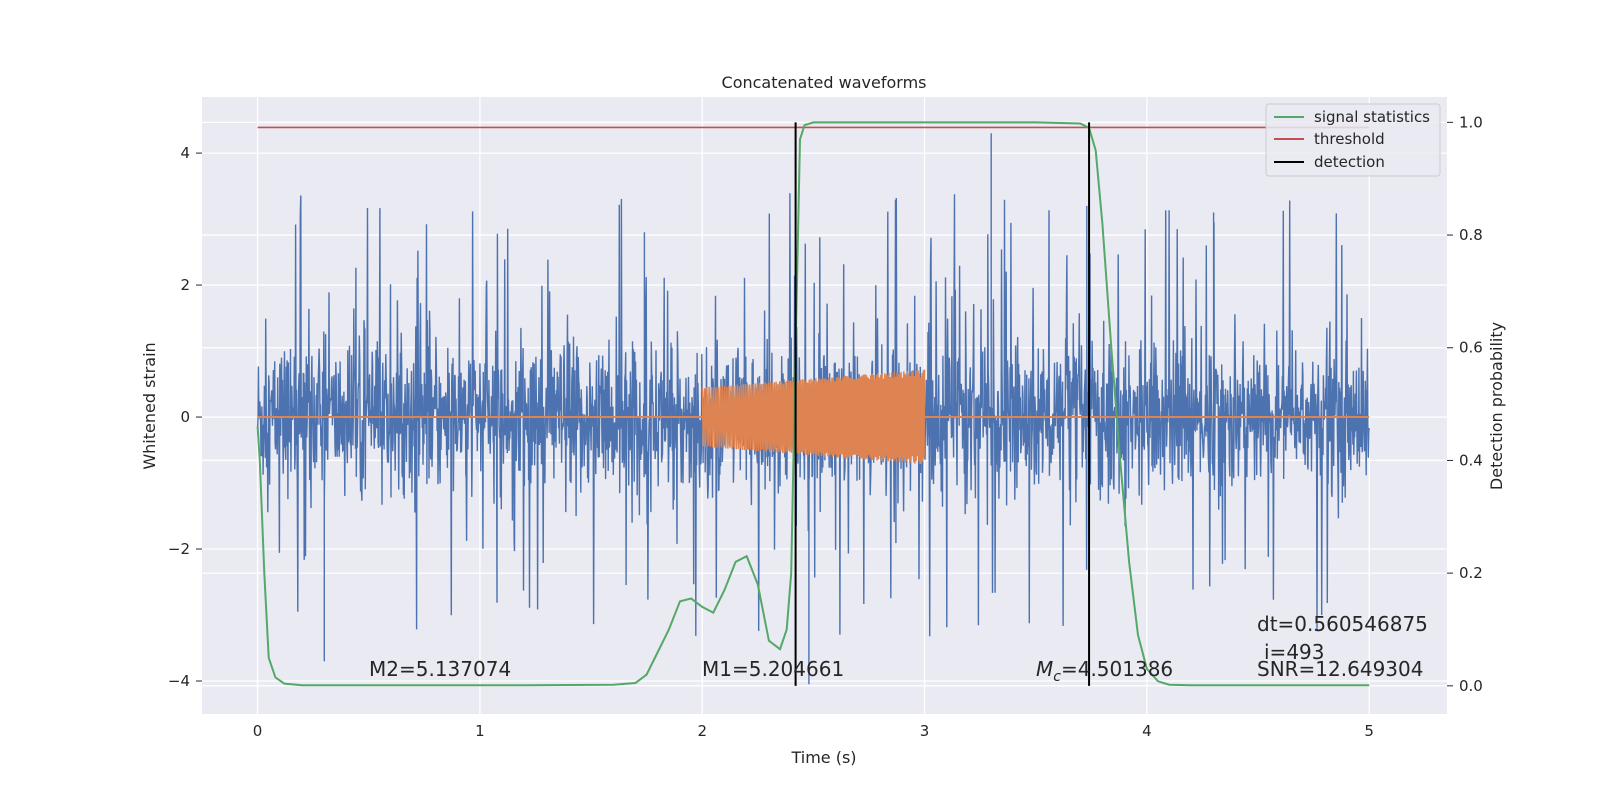  I want to click on y-axis-right: 0.0 0.2 0.4 0.6 0.8 1.0, so click(1465, 404).